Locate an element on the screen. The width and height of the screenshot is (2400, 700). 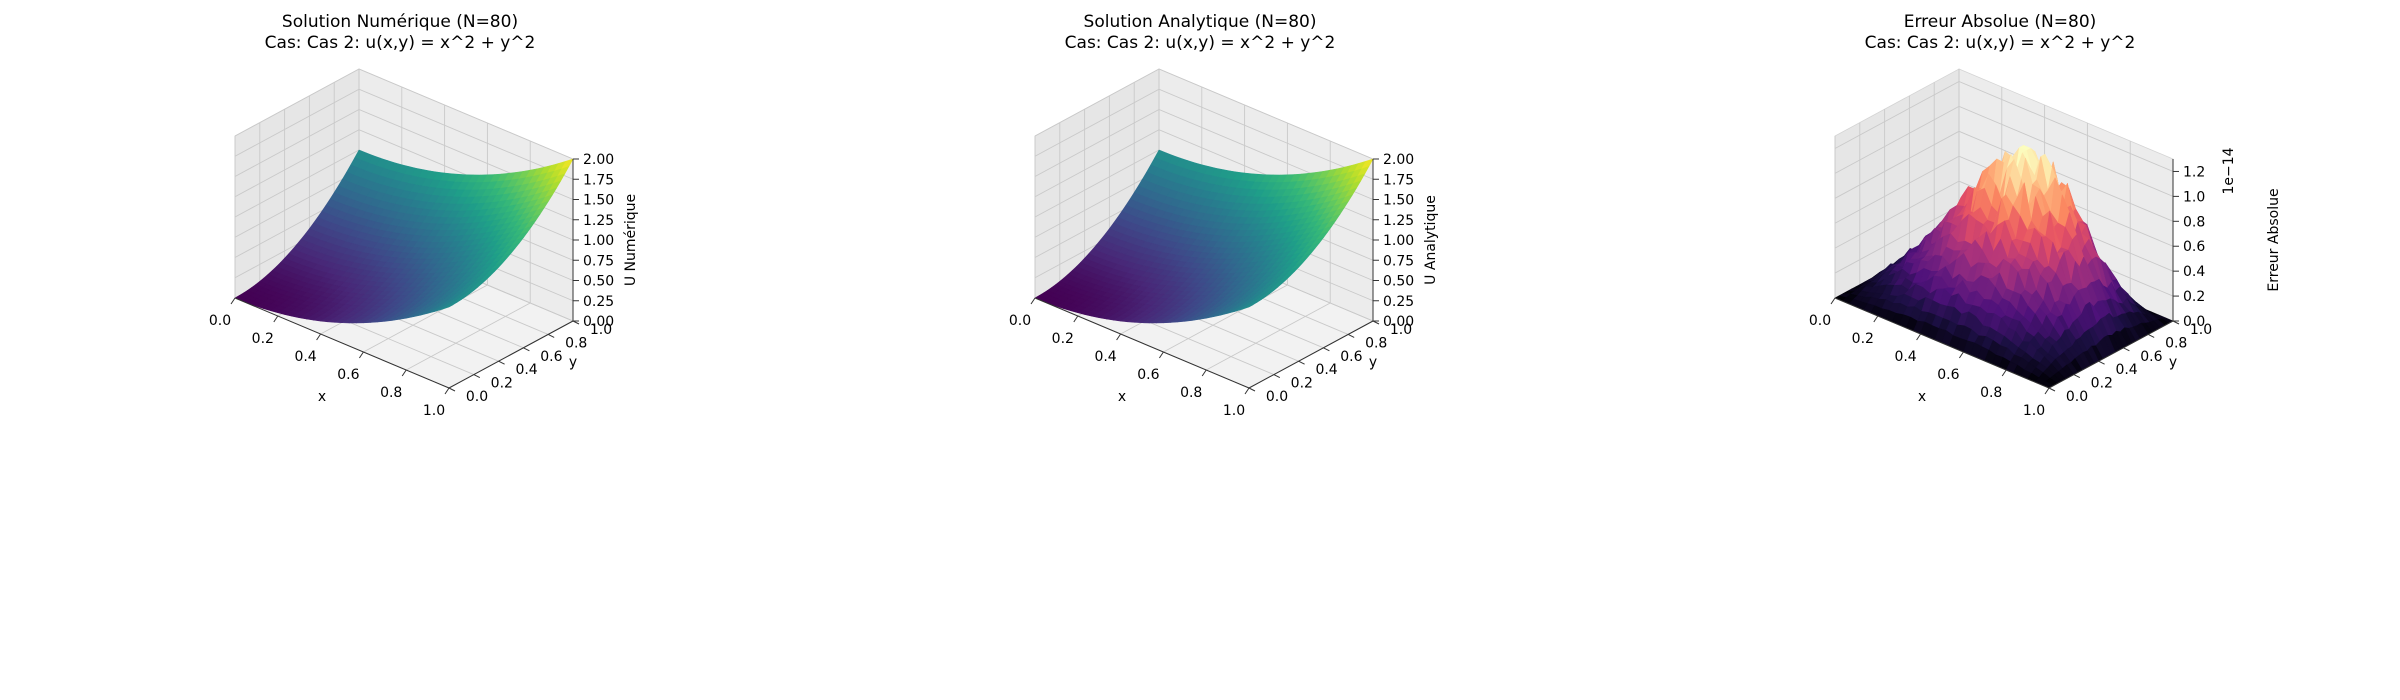
z-offset-label: 1e−14 is located at coordinates (2229, 170).